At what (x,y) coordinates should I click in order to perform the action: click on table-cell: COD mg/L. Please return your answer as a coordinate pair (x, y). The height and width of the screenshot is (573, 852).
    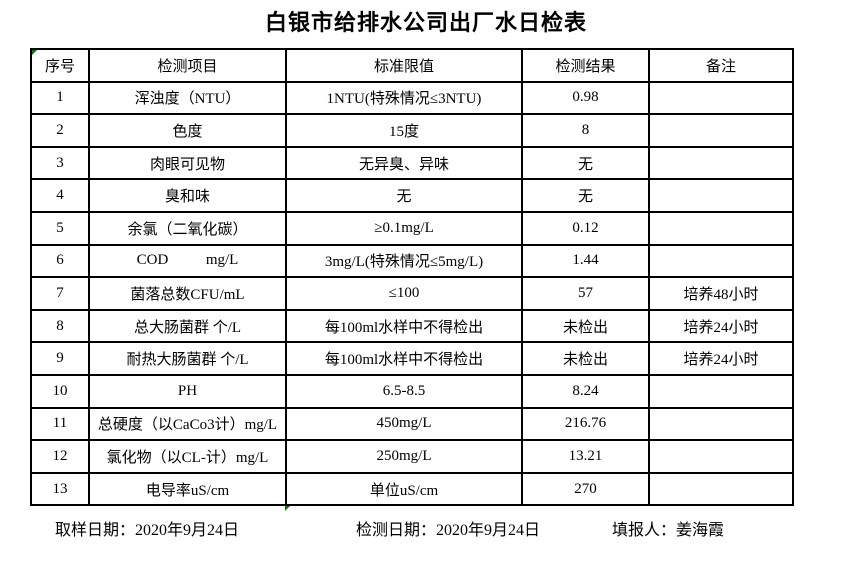
    Looking at the image, I should click on (187, 261).